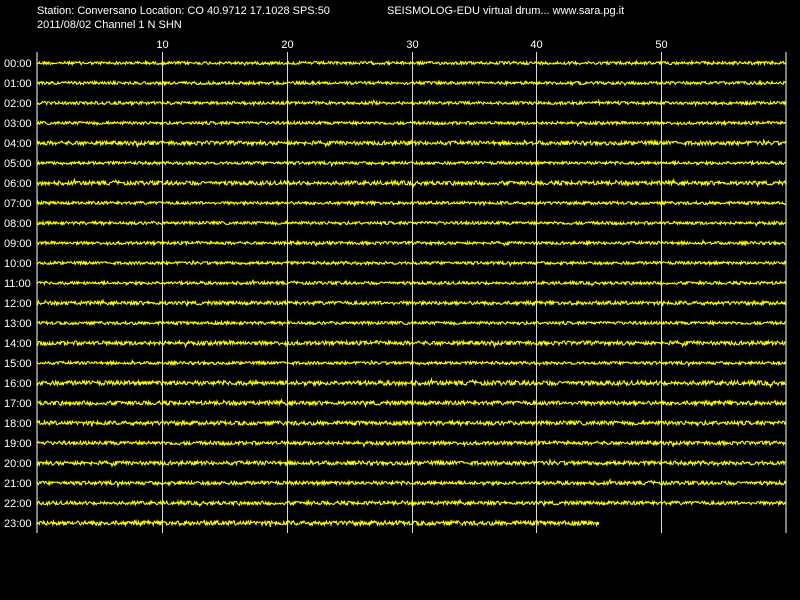 The width and height of the screenshot is (800, 600). What do you see at coordinates (18, 224) in the screenshot?
I see `hour-label-0800: 08:00` at bounding box center [18, 224].